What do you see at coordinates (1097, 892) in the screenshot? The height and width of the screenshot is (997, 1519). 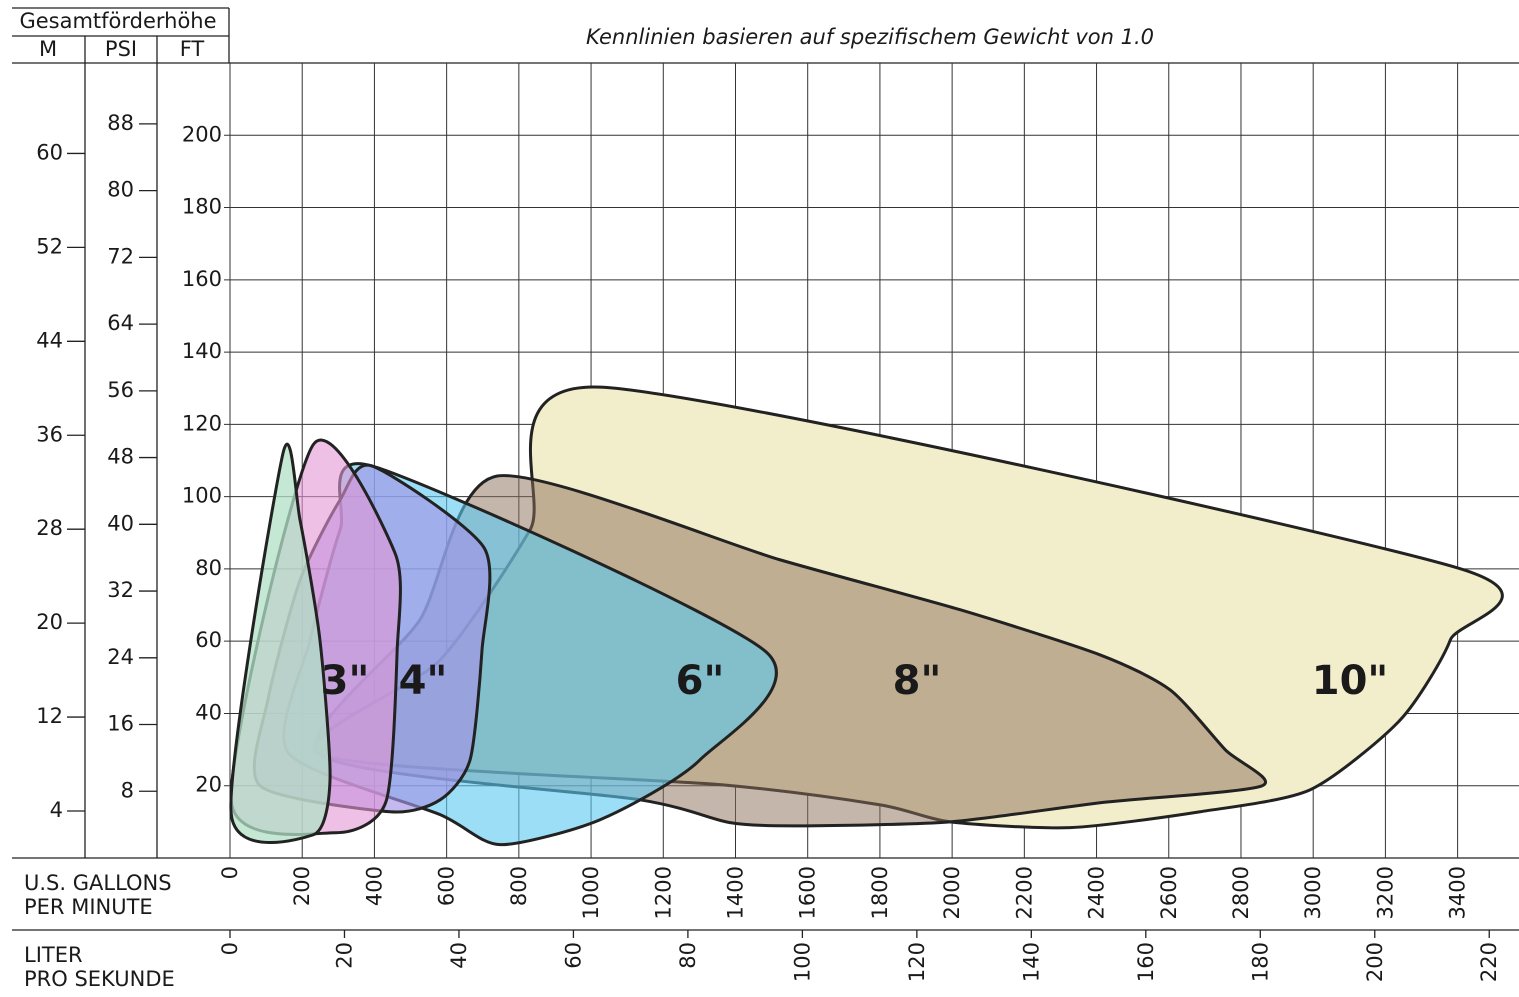 I see `x-tick-label: 2400` at bounding box center [1097, 892].